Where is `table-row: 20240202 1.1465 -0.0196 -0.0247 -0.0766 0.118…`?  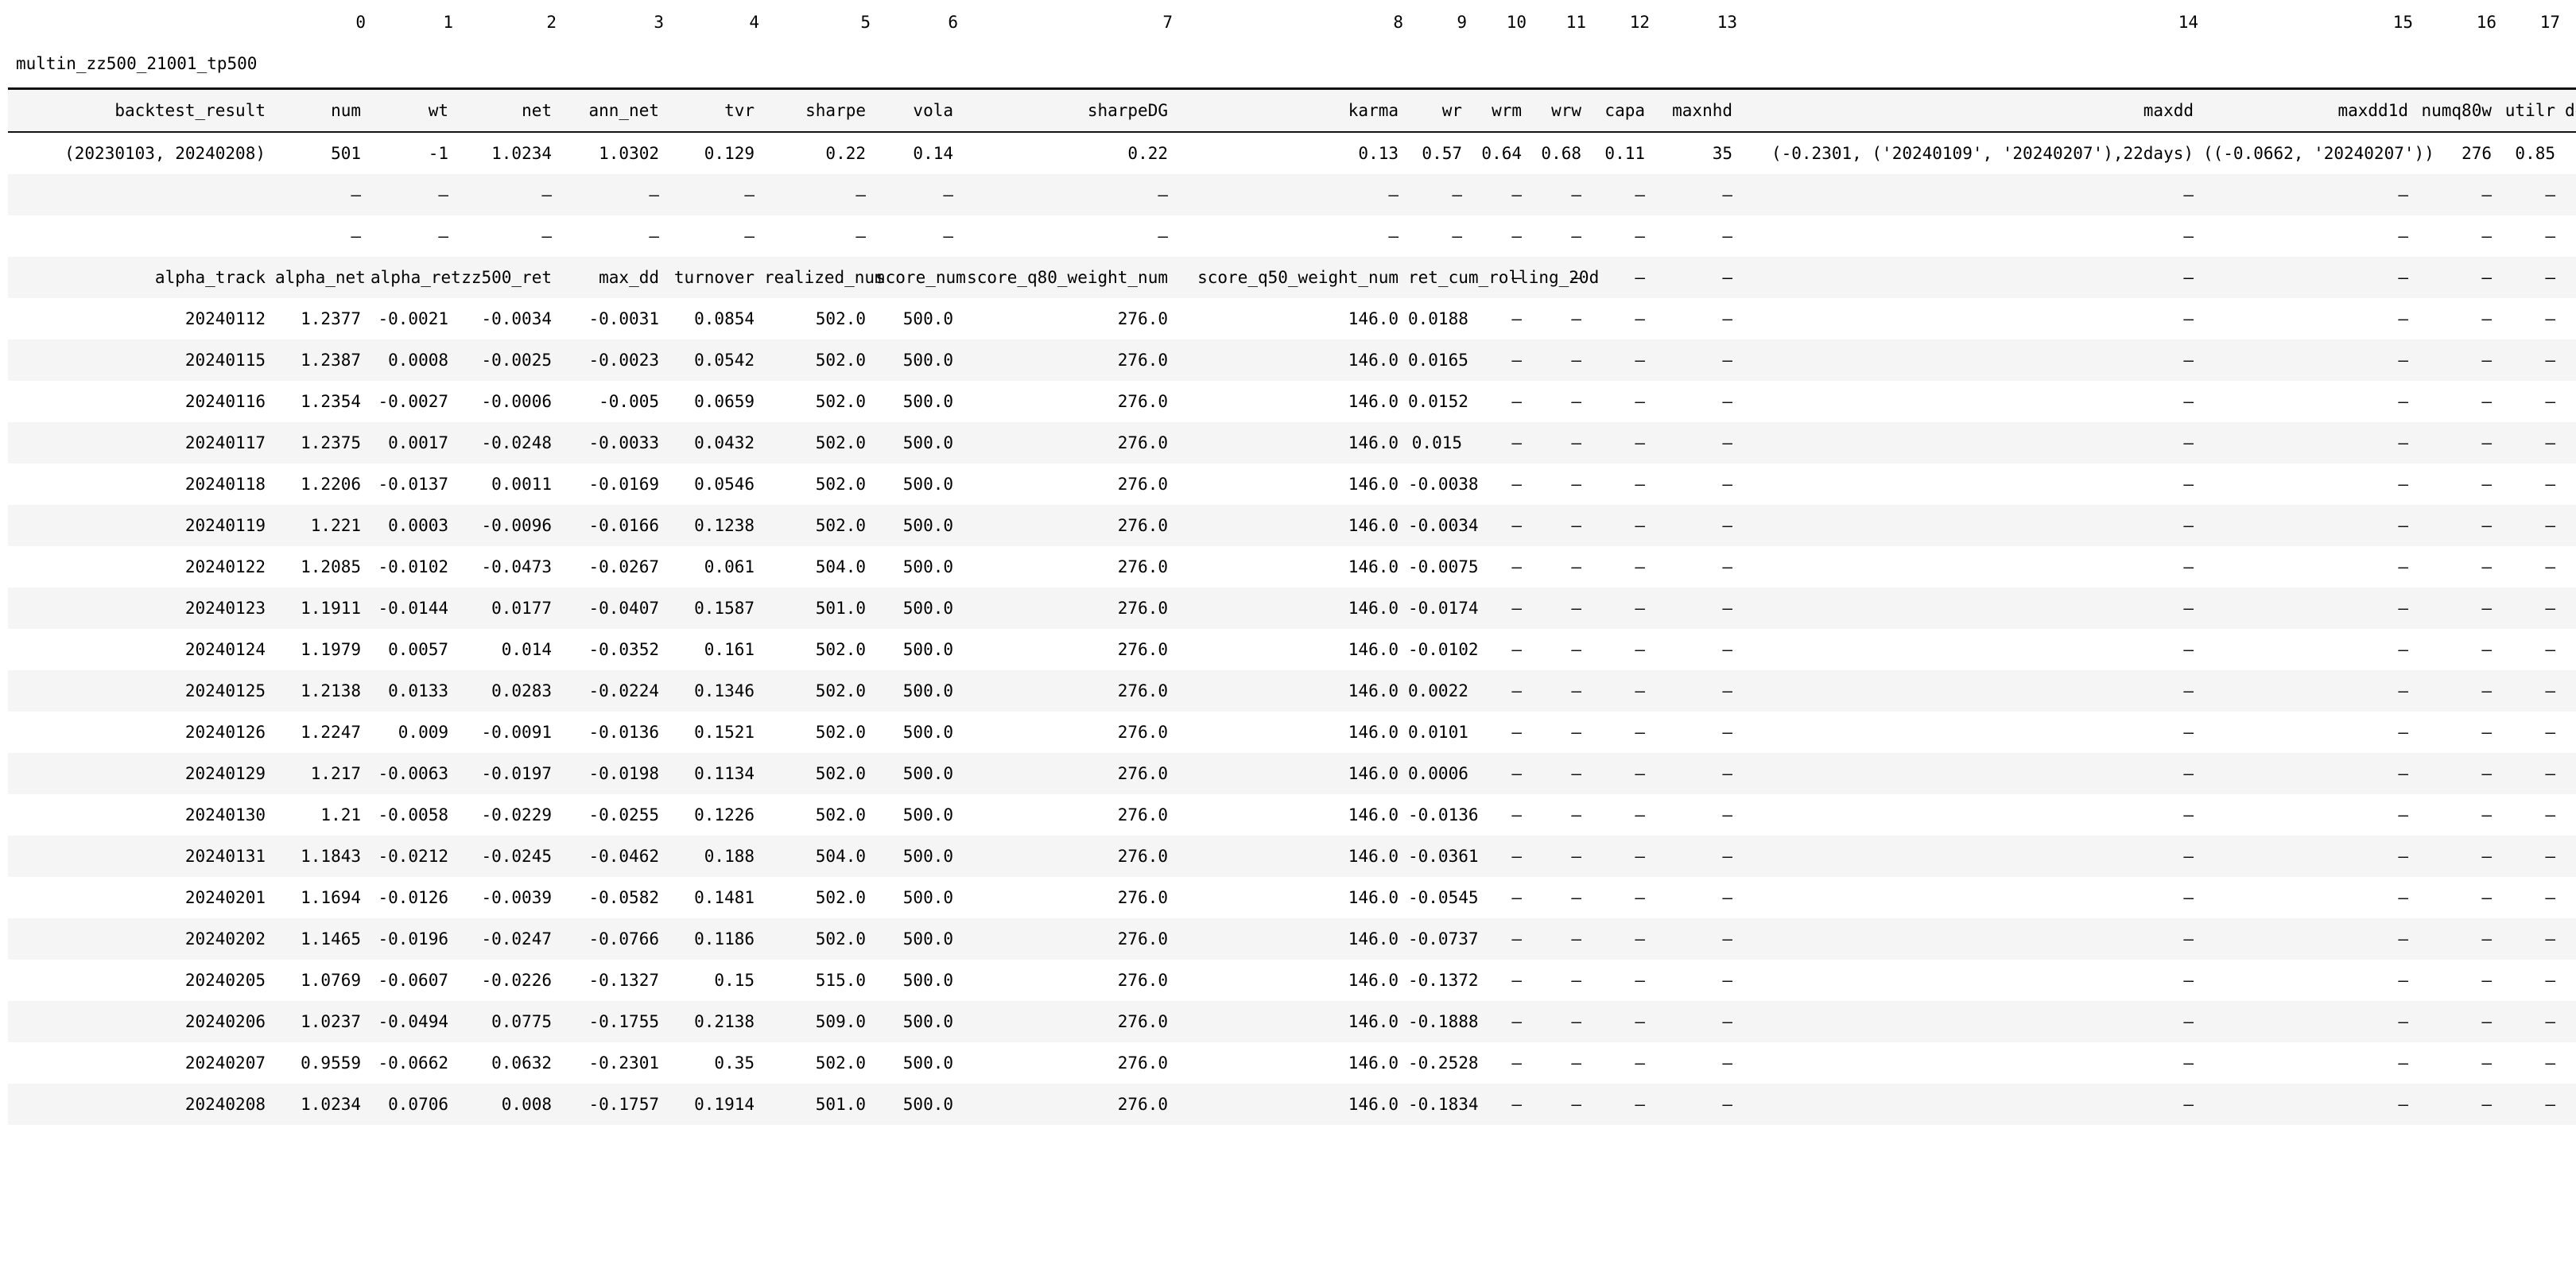
table-row: 20240202 1.1465 -0.0196 -0.0247 -0.0766 0.118… is located at coordinates (1292, 939).